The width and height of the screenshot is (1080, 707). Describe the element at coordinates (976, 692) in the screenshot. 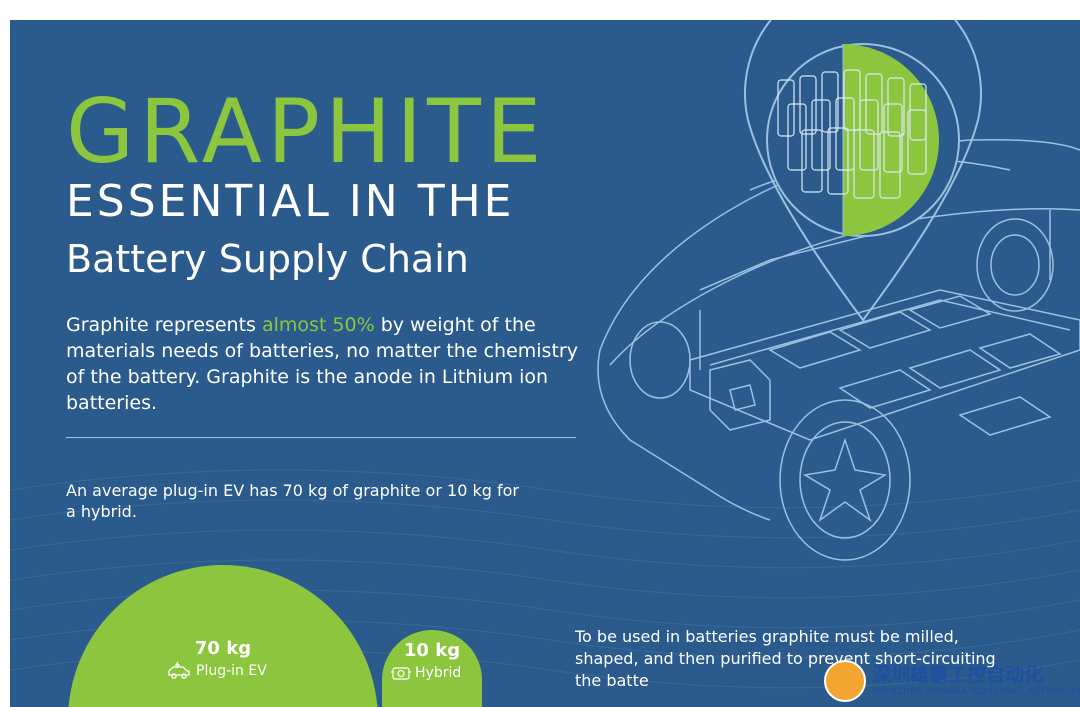

I see `watermark-english-text: SHENZHEN XIONGBA INDUSTRIAL AUTOMATION` at that location.